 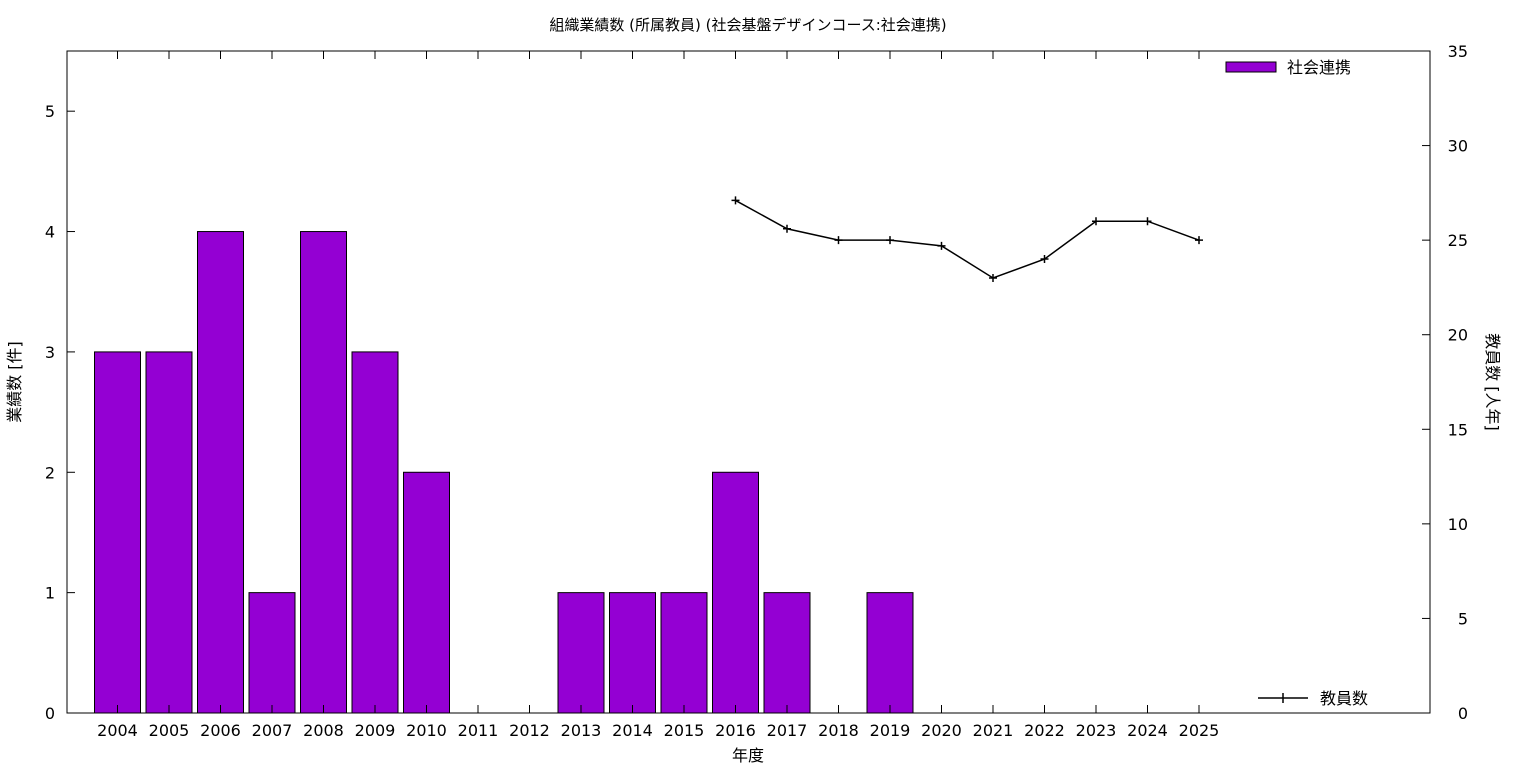 What do you see at coordinates (890, 730) in the screenshot?
I see `x-tick-label-2019: 2019` at bounding box center [890, 730].